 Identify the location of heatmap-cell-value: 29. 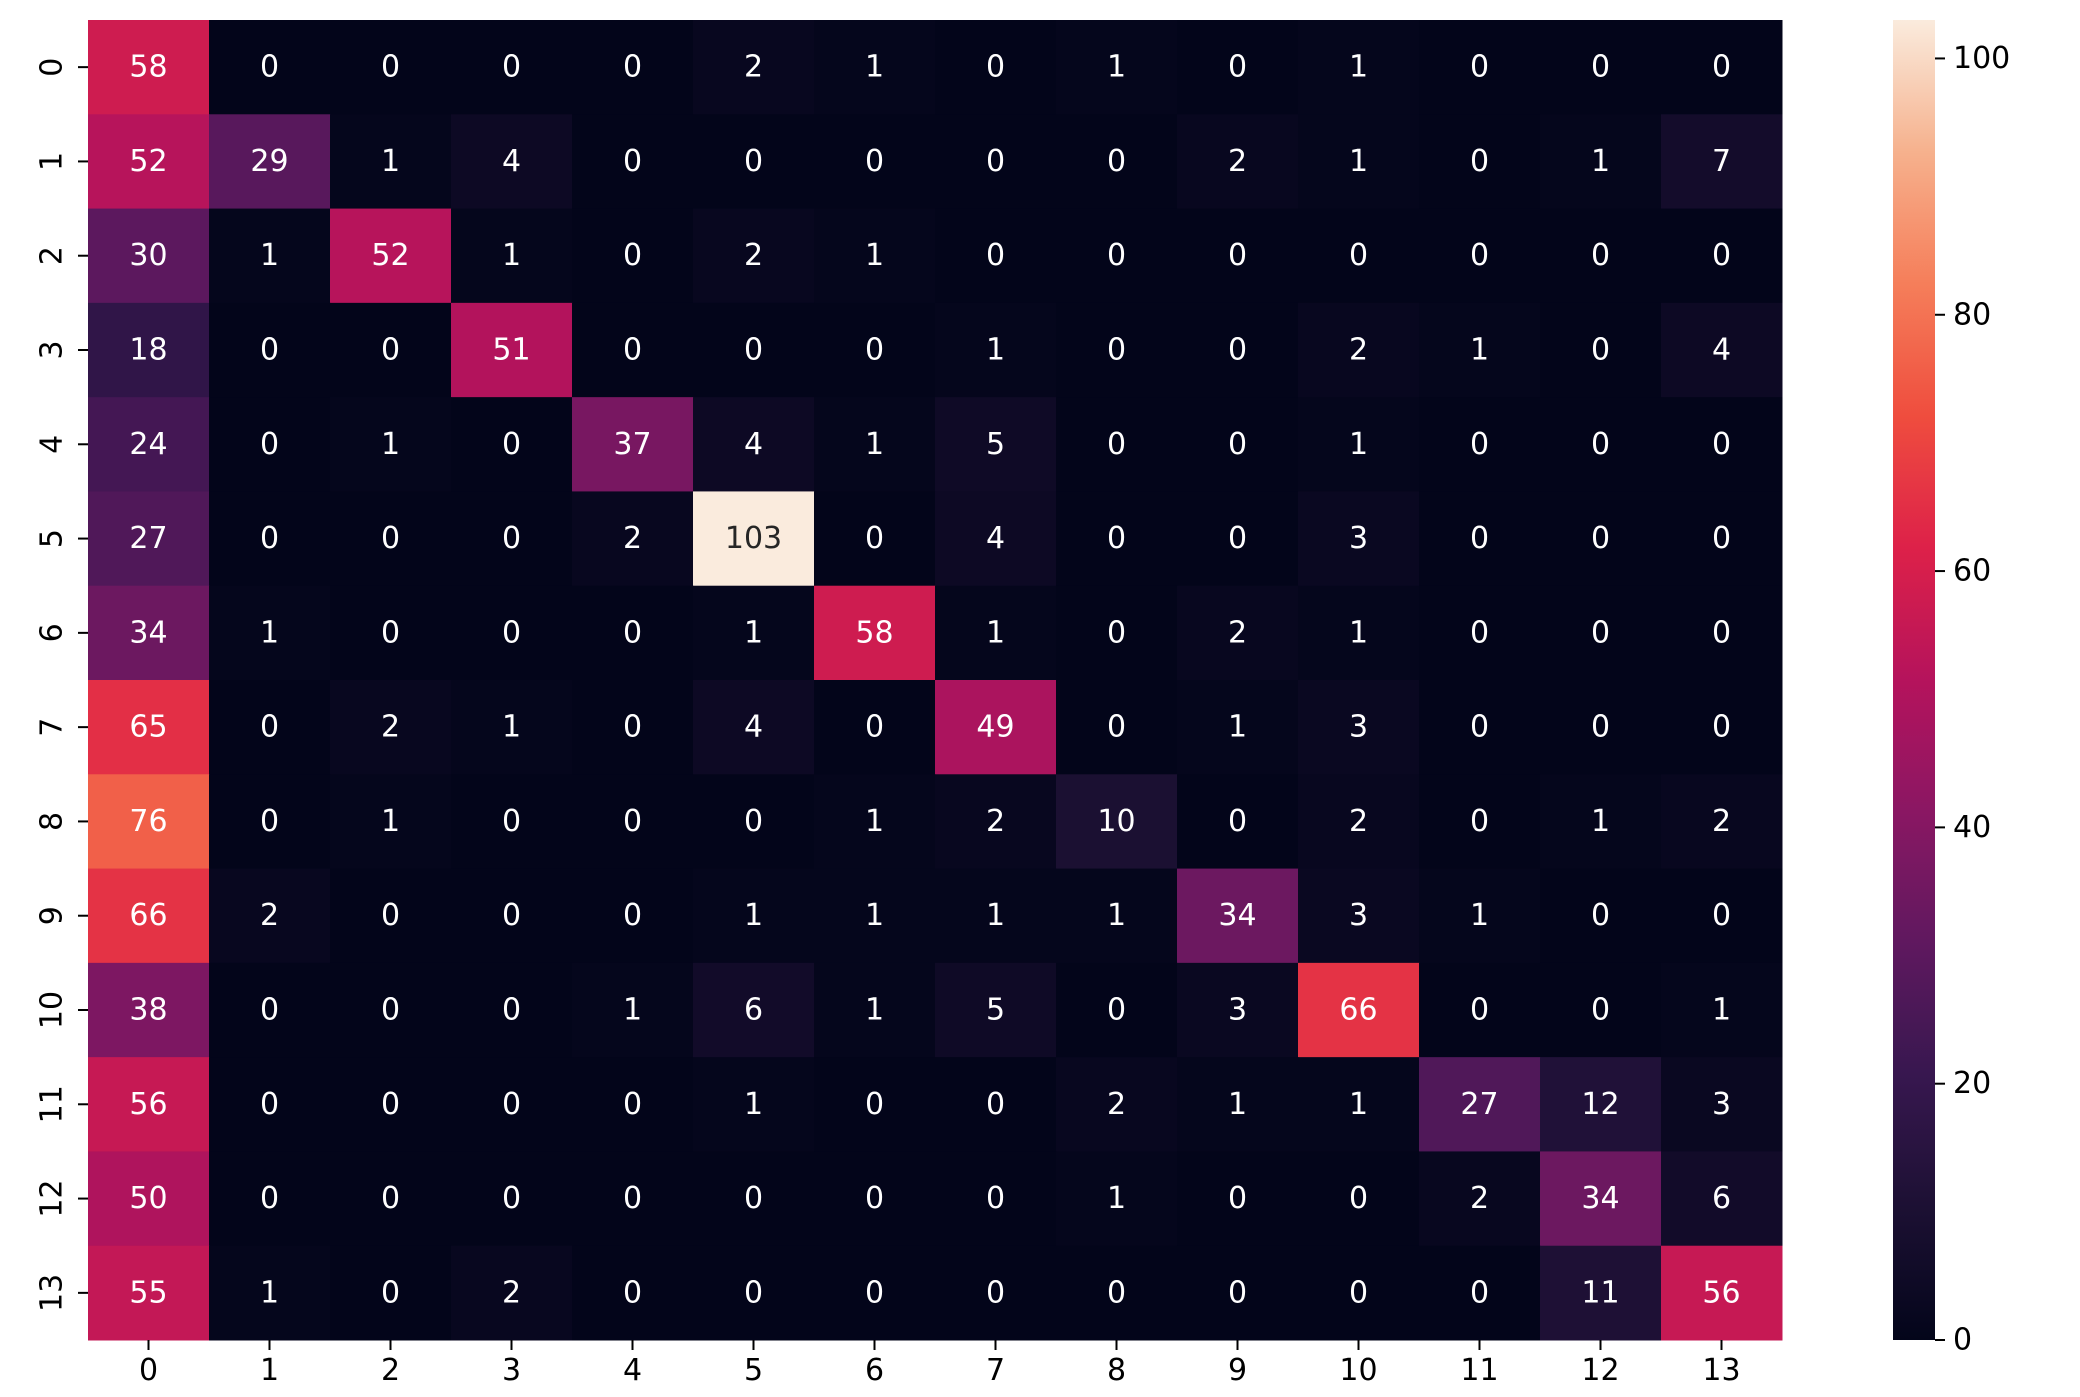
(269, 161).